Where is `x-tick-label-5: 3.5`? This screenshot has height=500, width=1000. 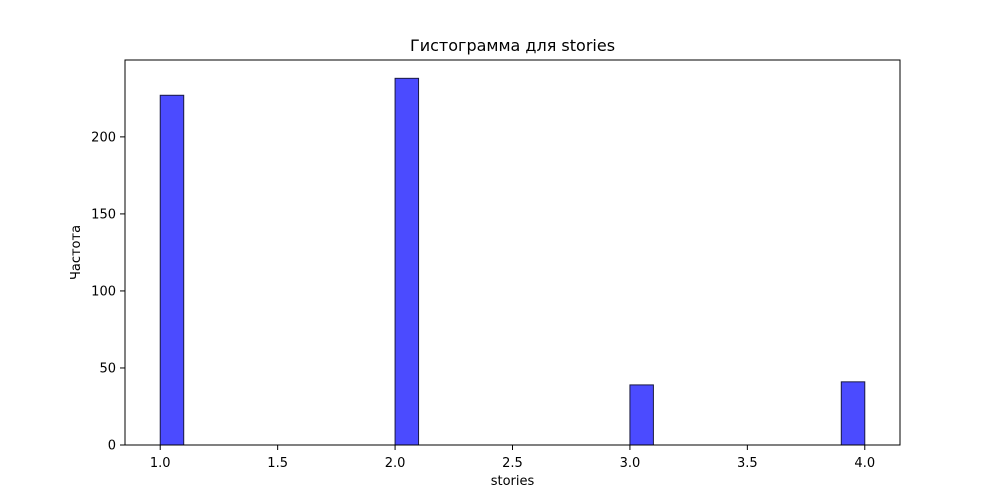 x-tick-label-5: 3.5 is located at coordinates (747, 463).